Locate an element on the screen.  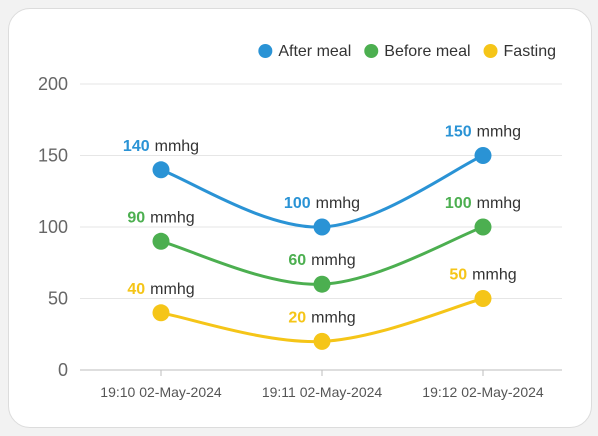
data-label-value: 140 is located at coordinates (136, 146).